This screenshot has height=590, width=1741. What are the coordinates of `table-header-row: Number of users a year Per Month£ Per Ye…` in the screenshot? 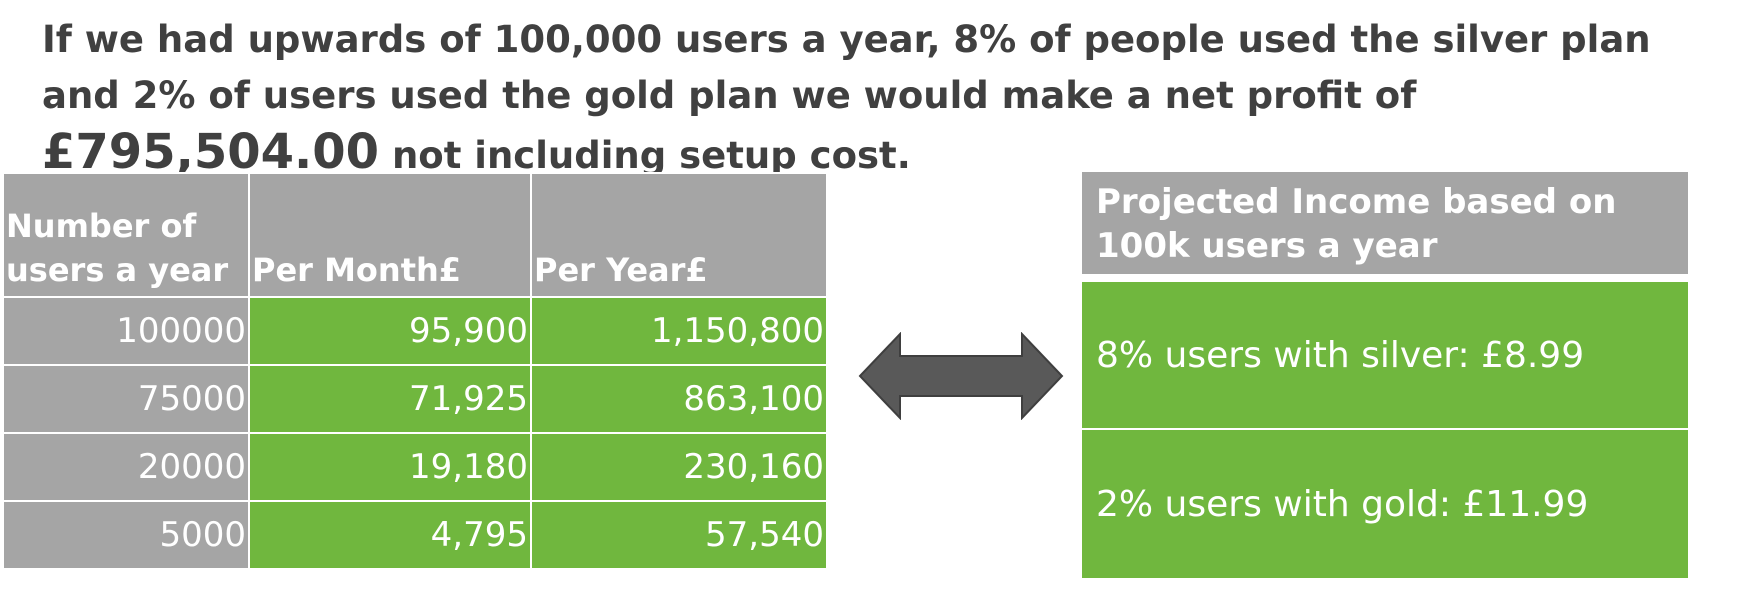 It's located at (415, 235).